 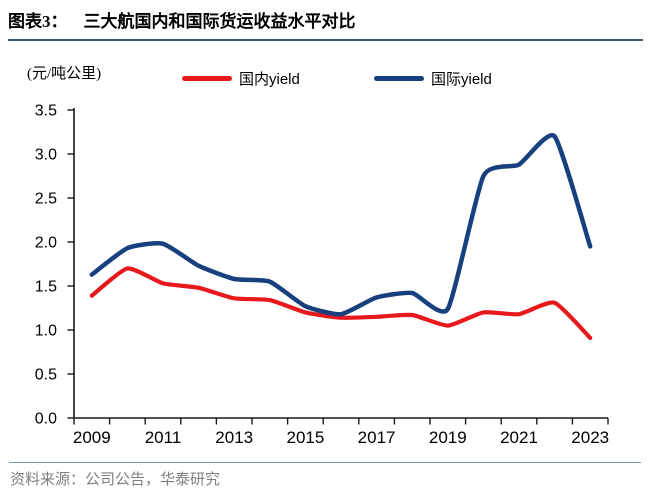 I want to click on legend-label-domestic: 国内yield, so click(x=269, y=79).